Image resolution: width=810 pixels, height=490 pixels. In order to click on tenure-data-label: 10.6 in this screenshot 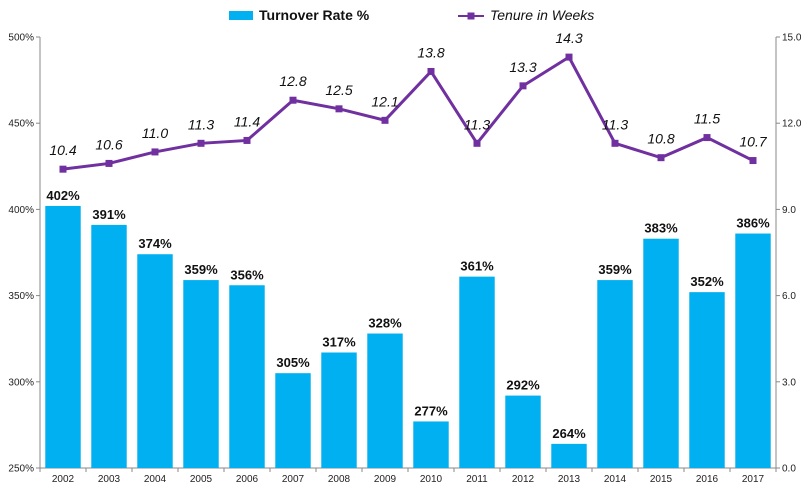, I will do `click(108, 144)`.